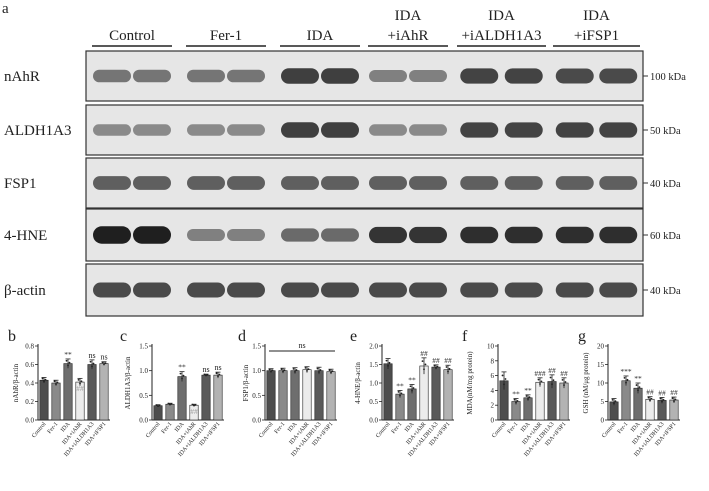  What do you see at coordinates (353, 336) in the screenshot?
I see `panel-label: e` at bounding box center [353, 336].